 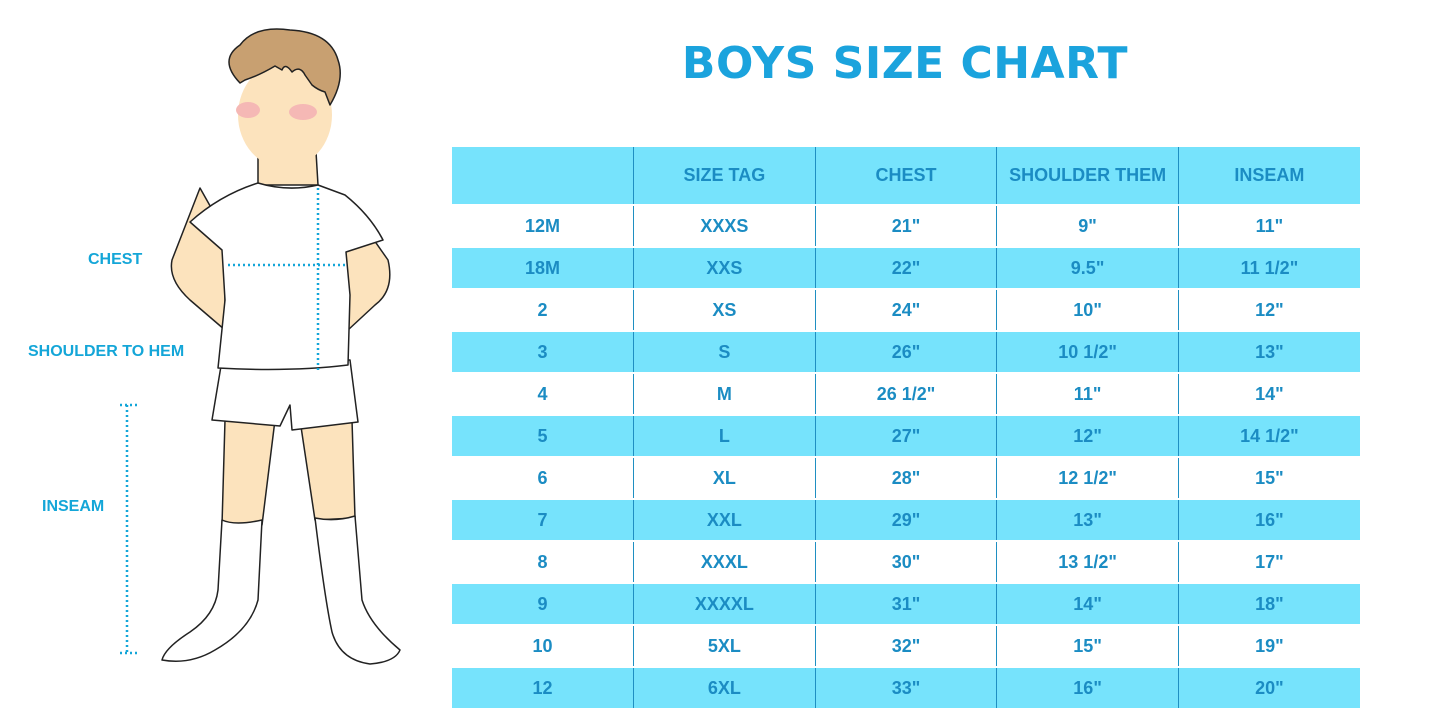 What do you see at coordinates (1087, 562) in the screenshot?
I see `table-cell: 13 1/2"` at bounding box center [1087, 562].